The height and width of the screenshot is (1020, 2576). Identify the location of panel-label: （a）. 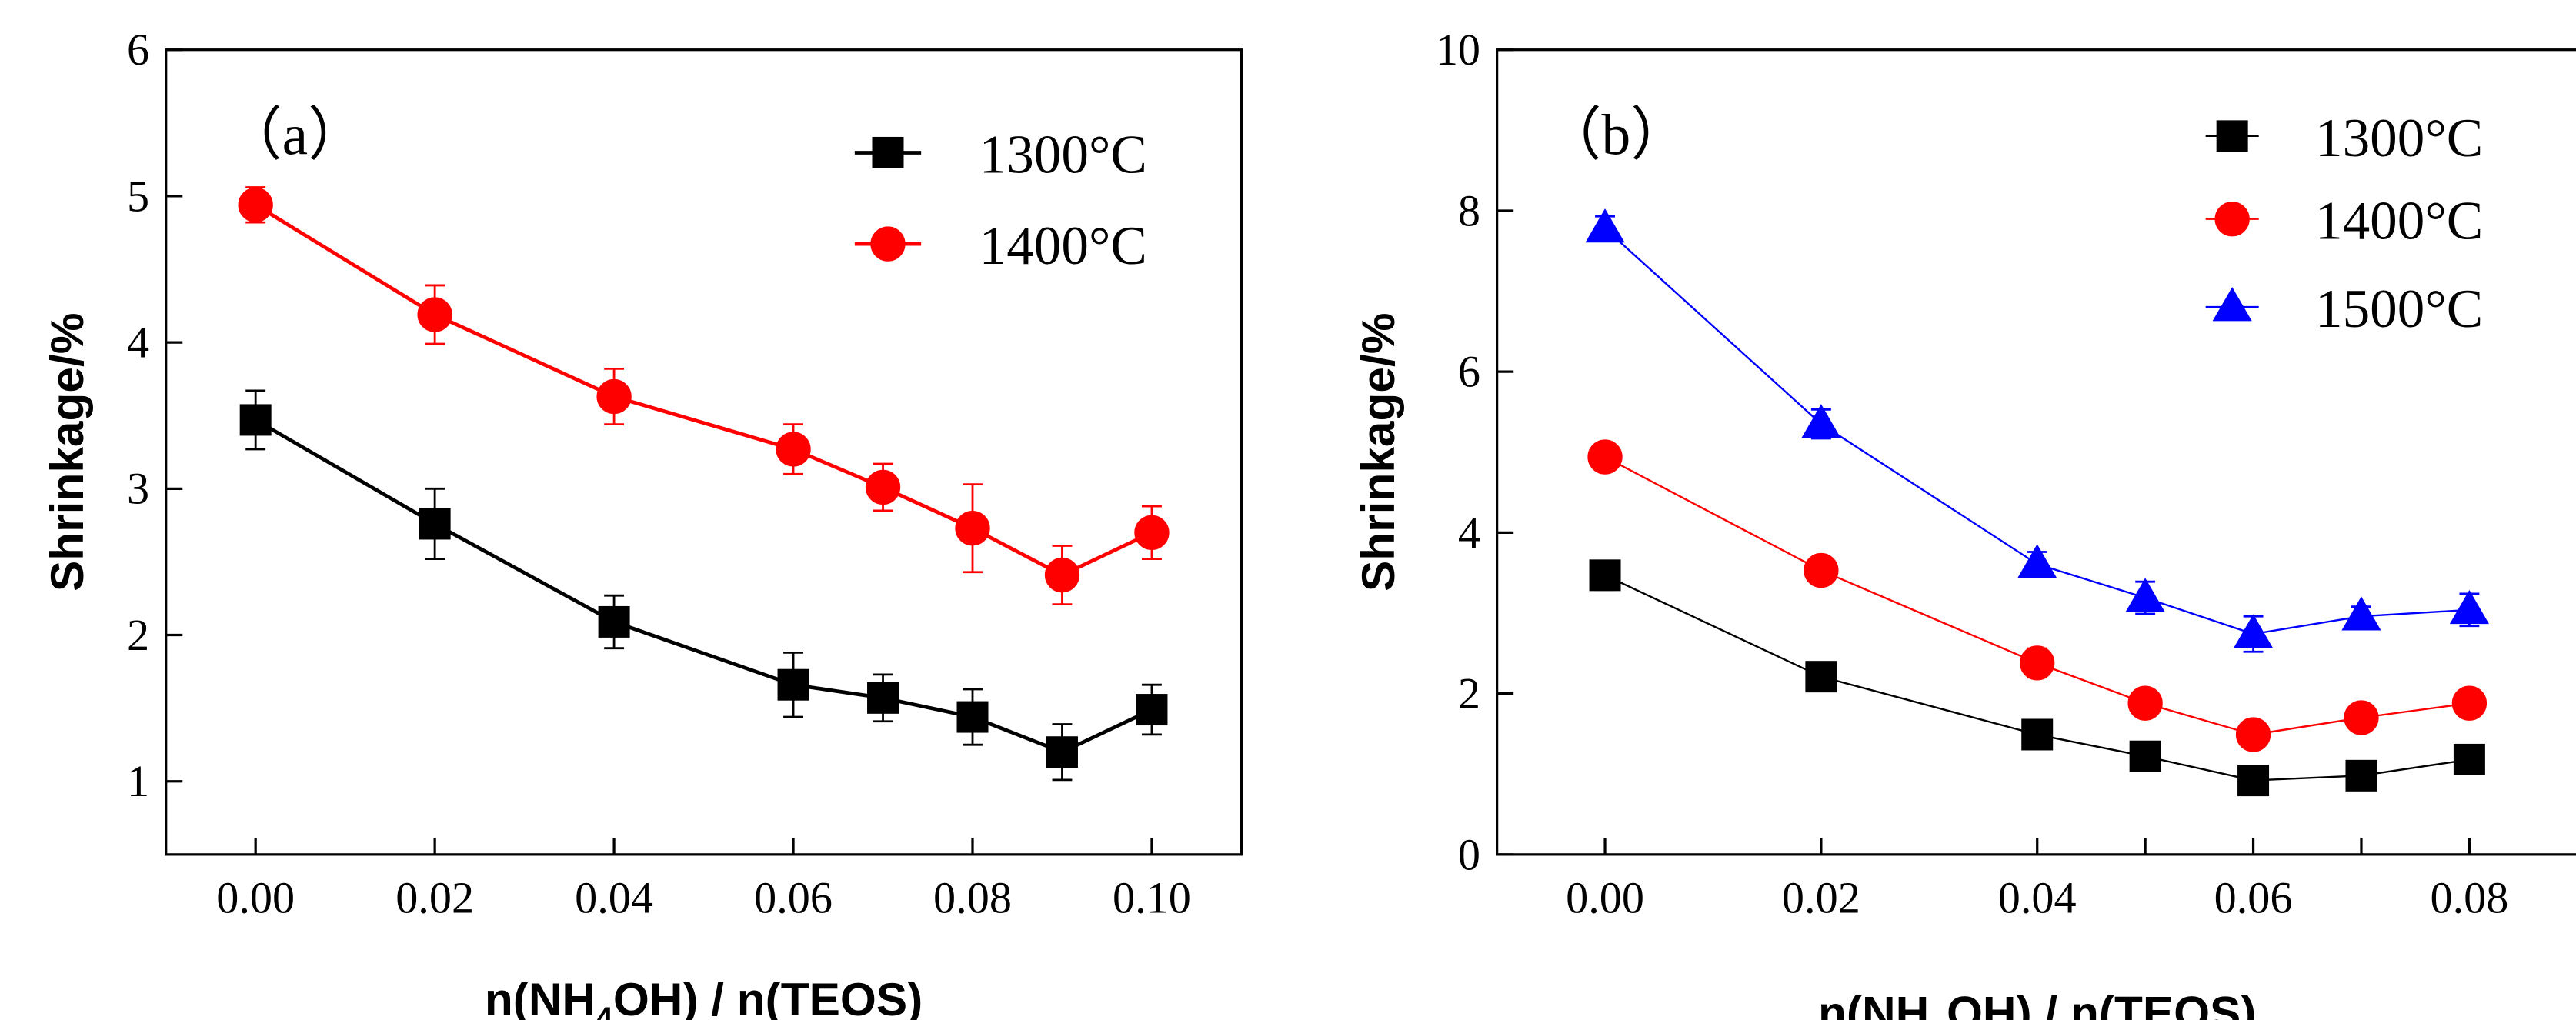
(294, 136).